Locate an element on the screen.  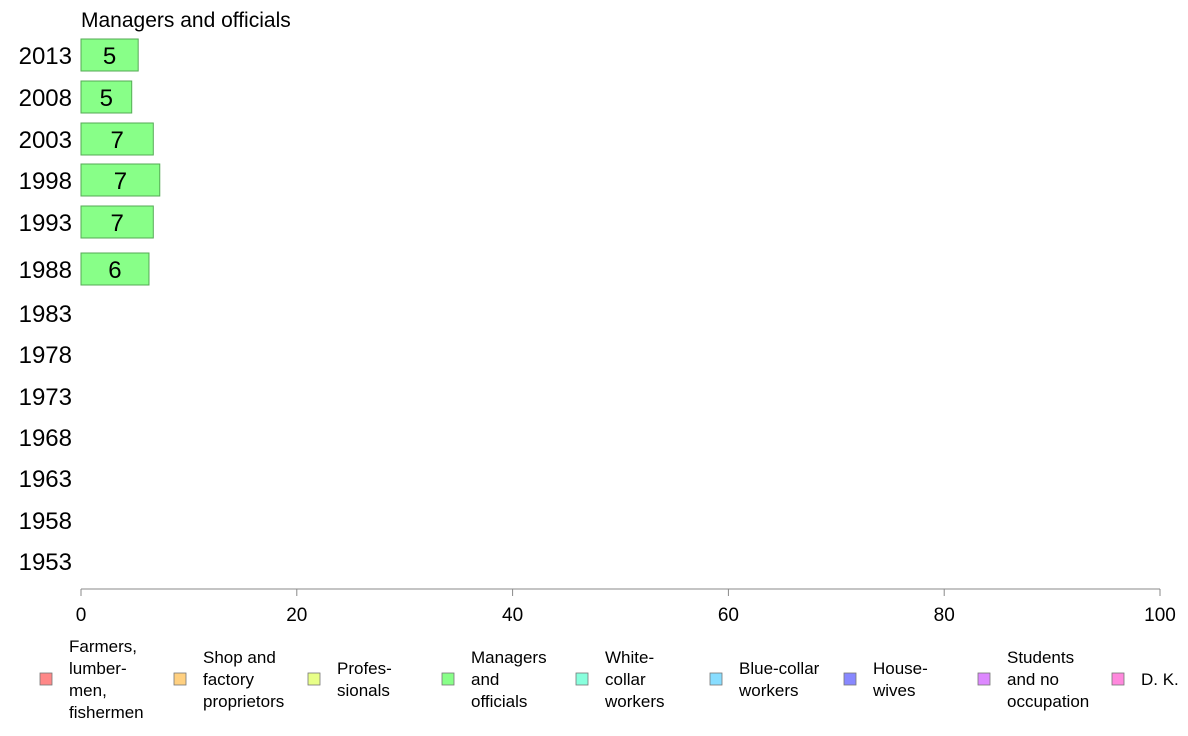
x-tick-label: 40 is located at coordinates (512, 615).